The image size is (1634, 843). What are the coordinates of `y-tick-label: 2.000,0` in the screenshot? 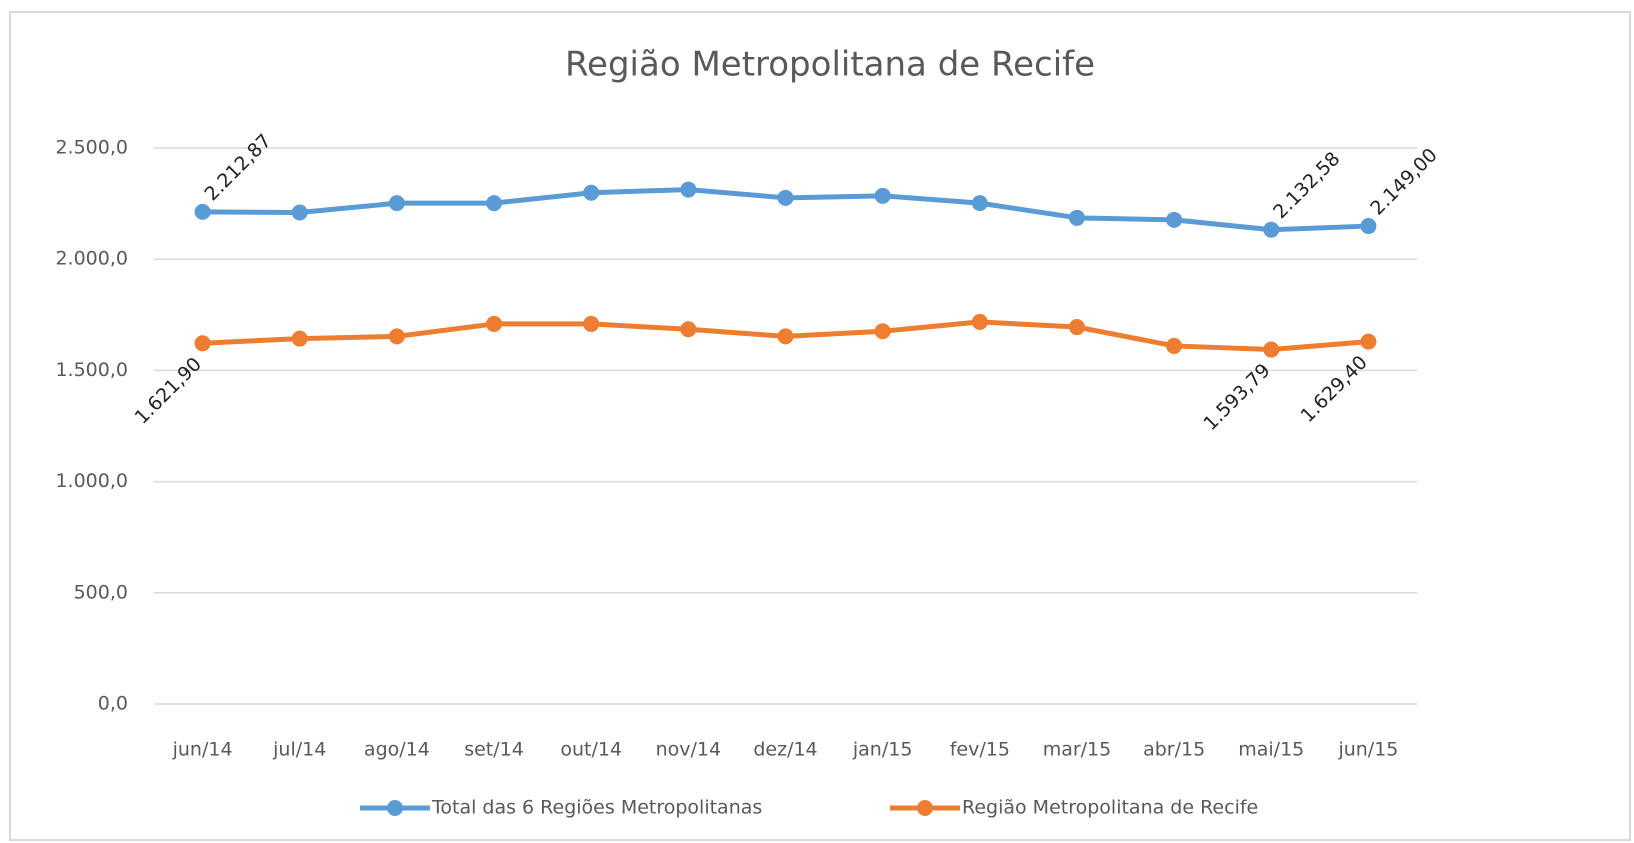 It's located at (91, 259).